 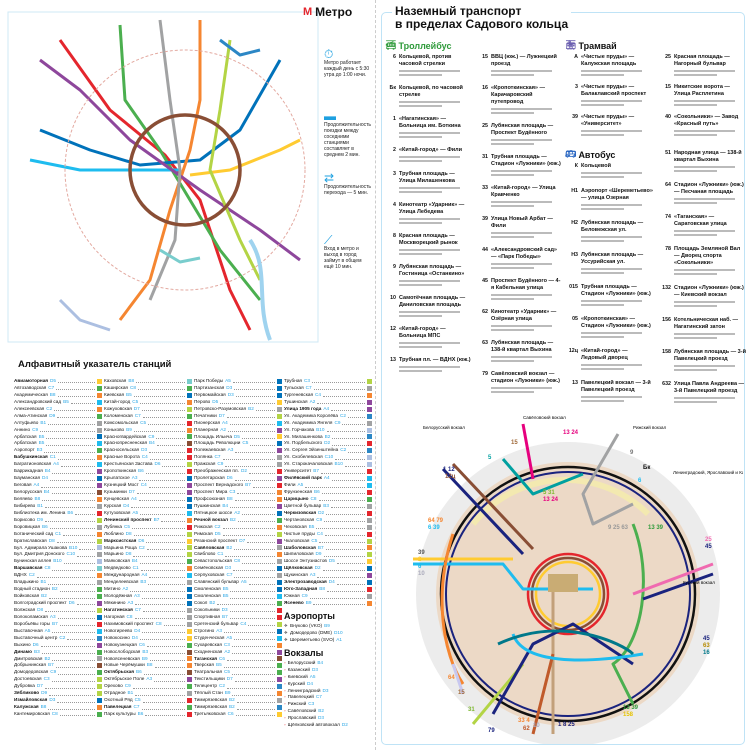 I want to click on route-entry: 62 Кинотеатр «Ударник» — Озёрная улица, so click(x=519, y=320).